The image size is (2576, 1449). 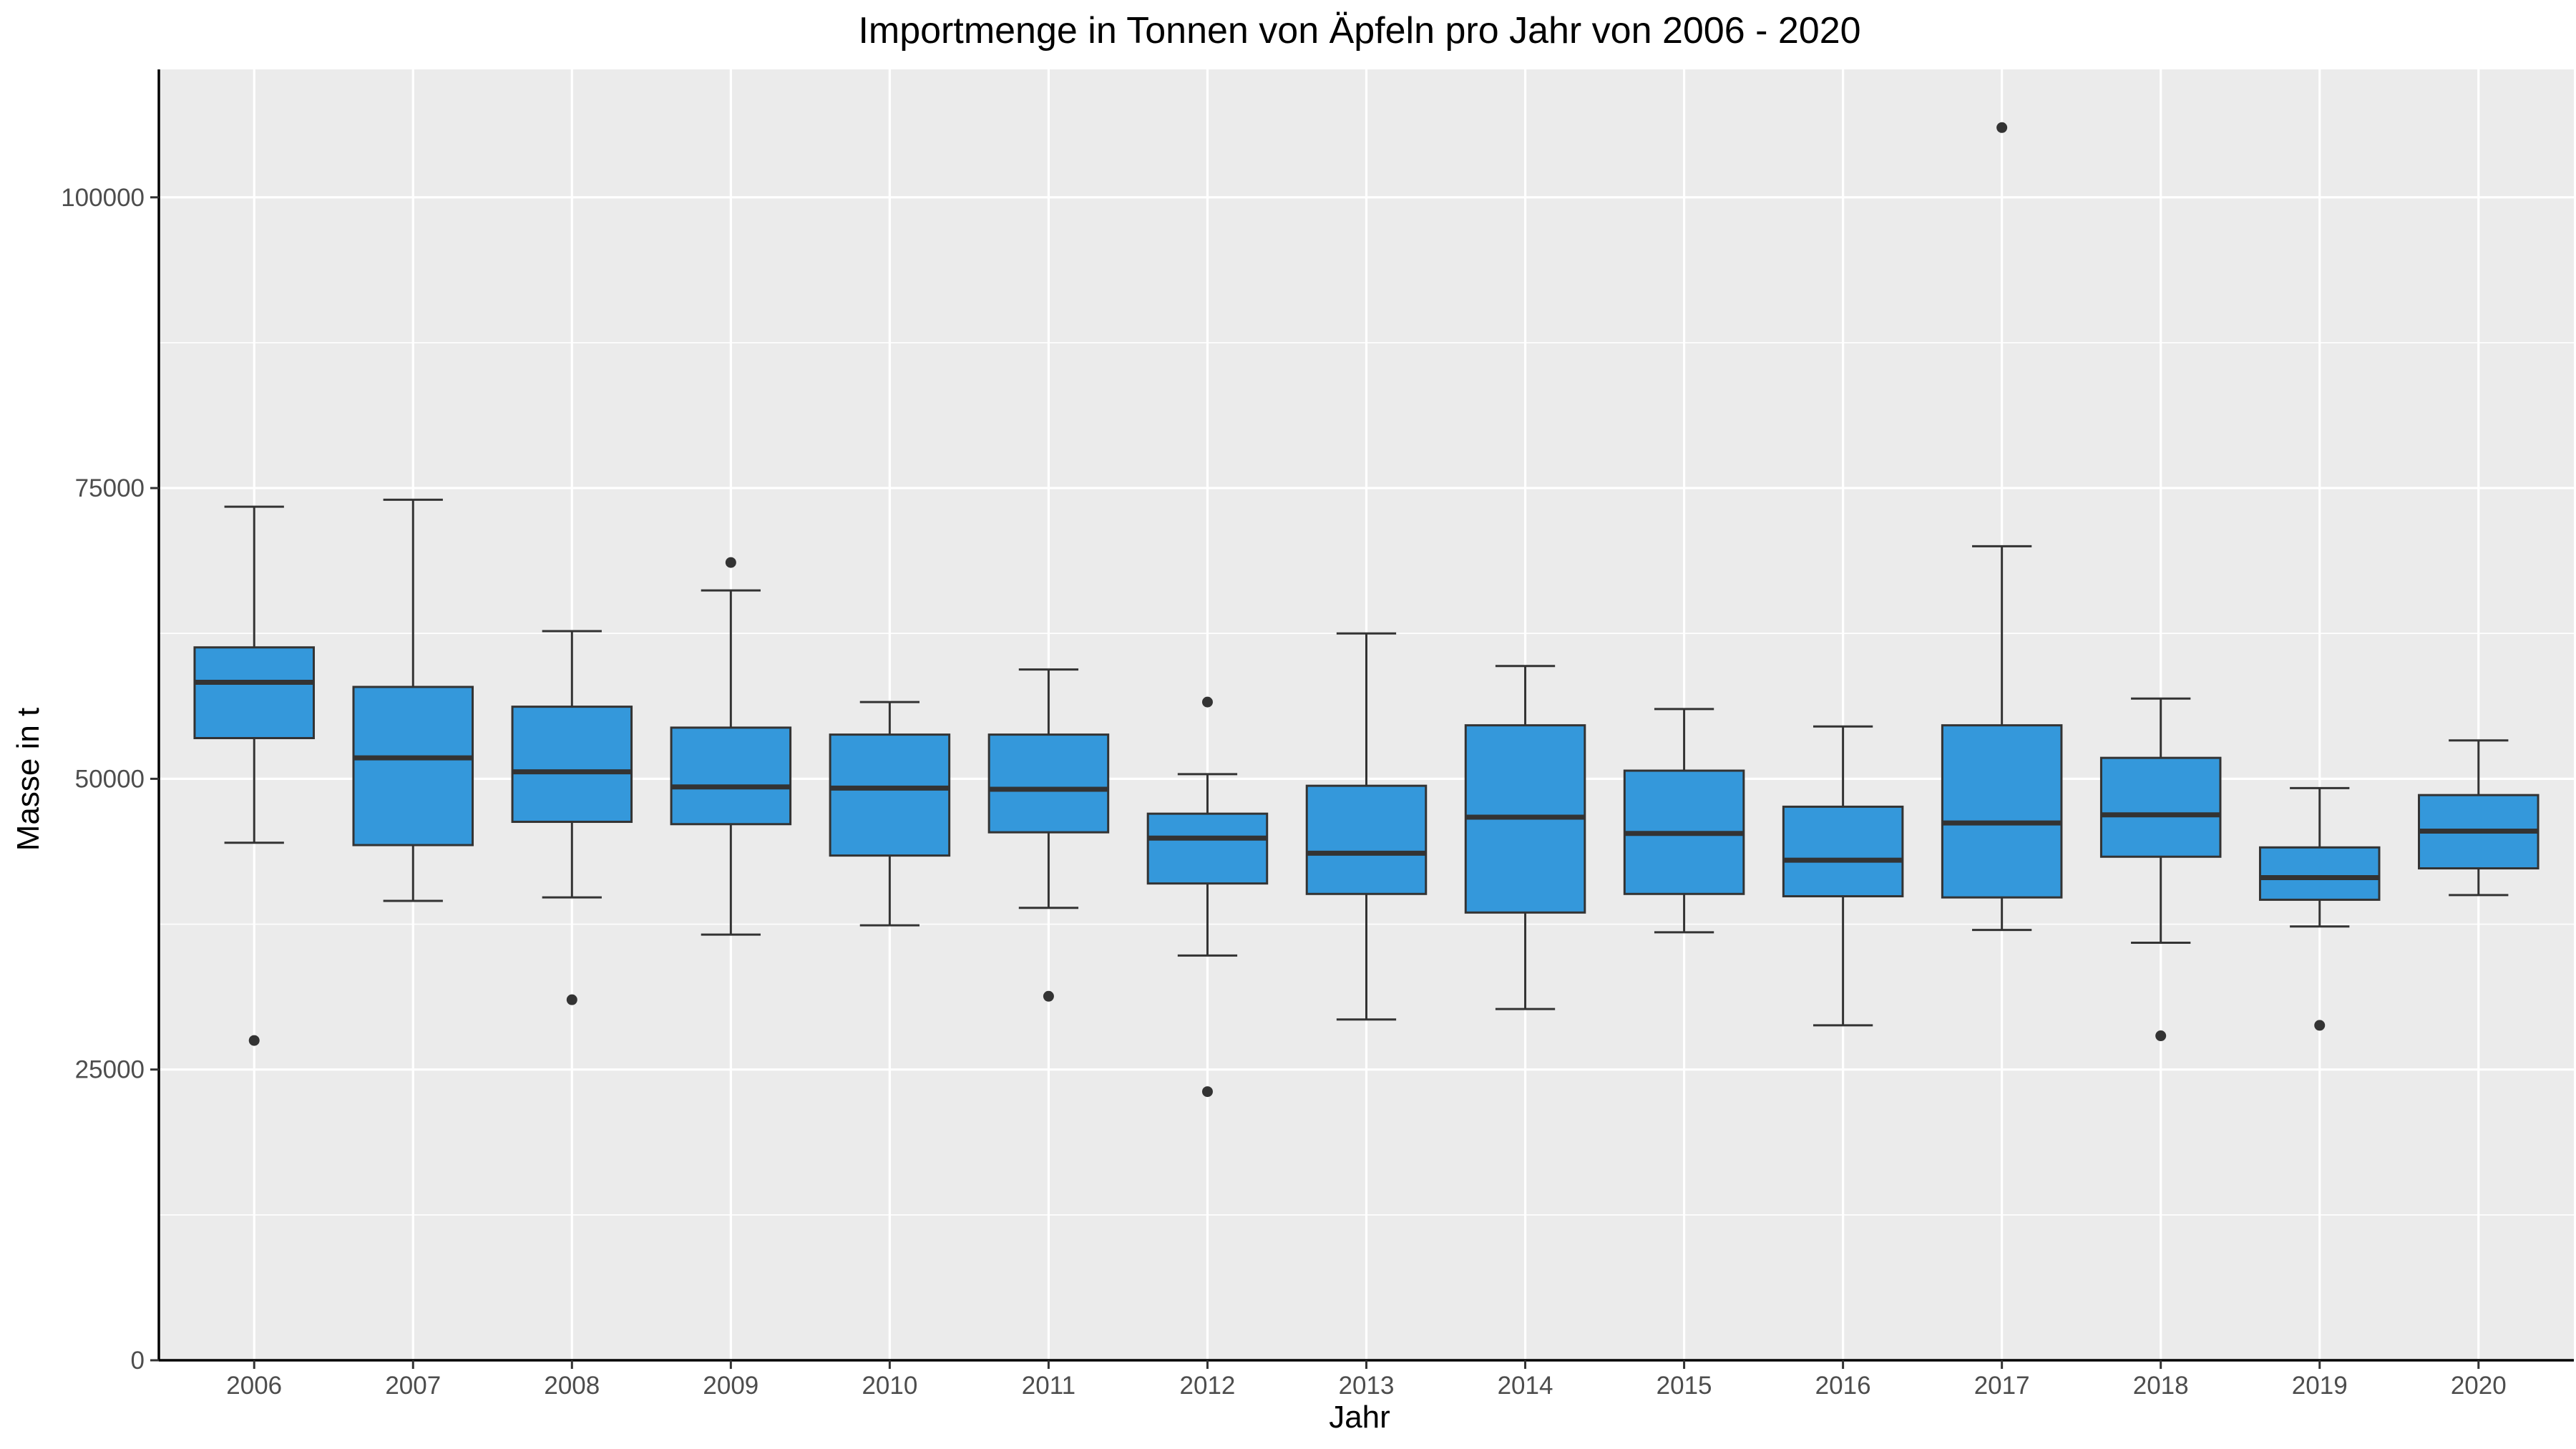 What do you see at coordinates (28, 780) in the screenshot?
I see `y-axis-title: Masse in t` at bounding box center [28, 780].